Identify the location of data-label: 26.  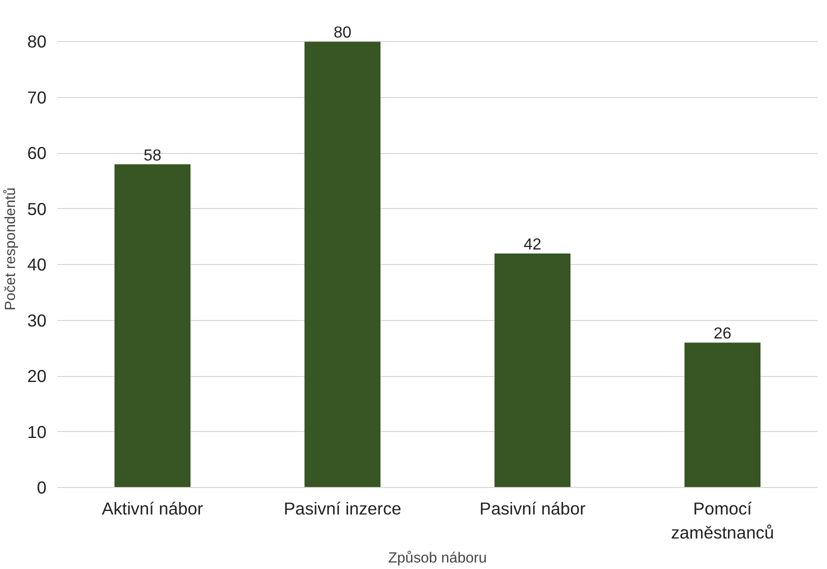
(723, 334).